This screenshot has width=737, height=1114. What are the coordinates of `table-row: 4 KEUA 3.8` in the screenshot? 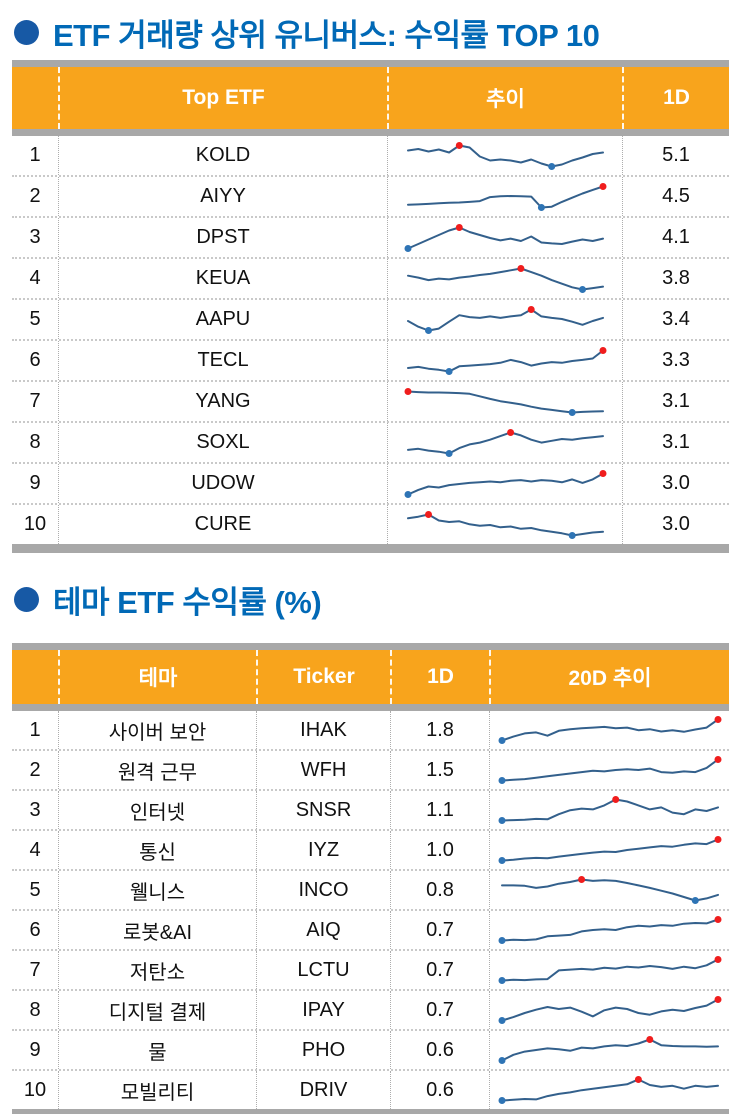 It's located at (370, 277).